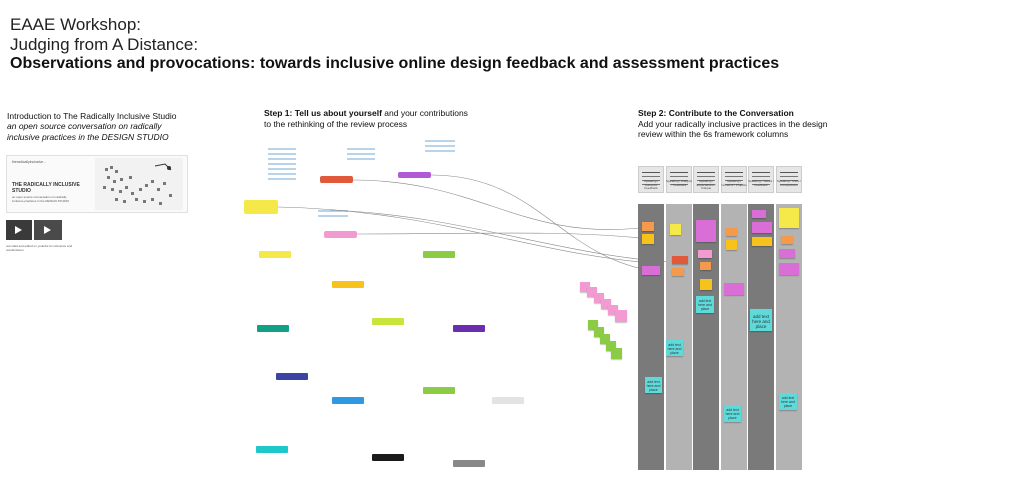  Describe the element at coordinates (348, 284) in the screenshot. I see `color-pill-amber` at that location.